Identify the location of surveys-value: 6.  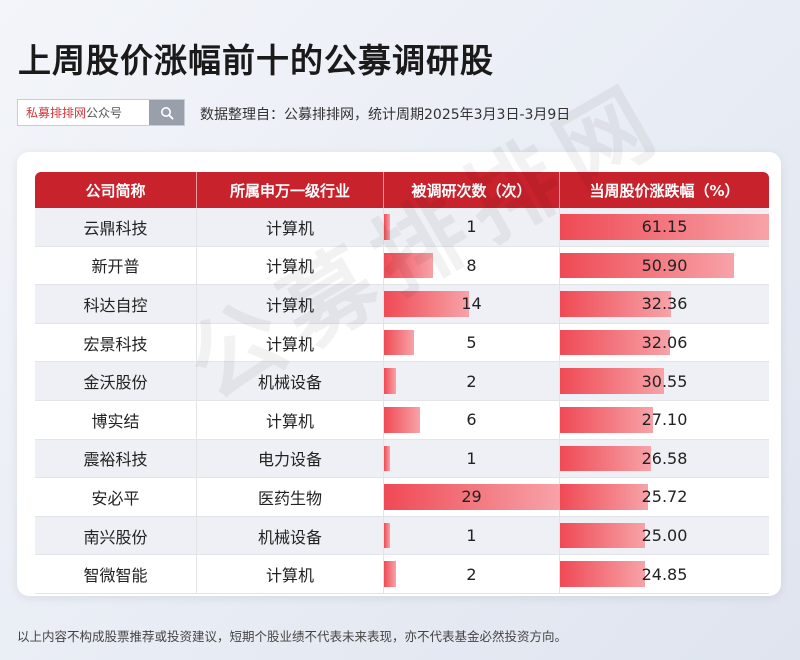
(471, 420).